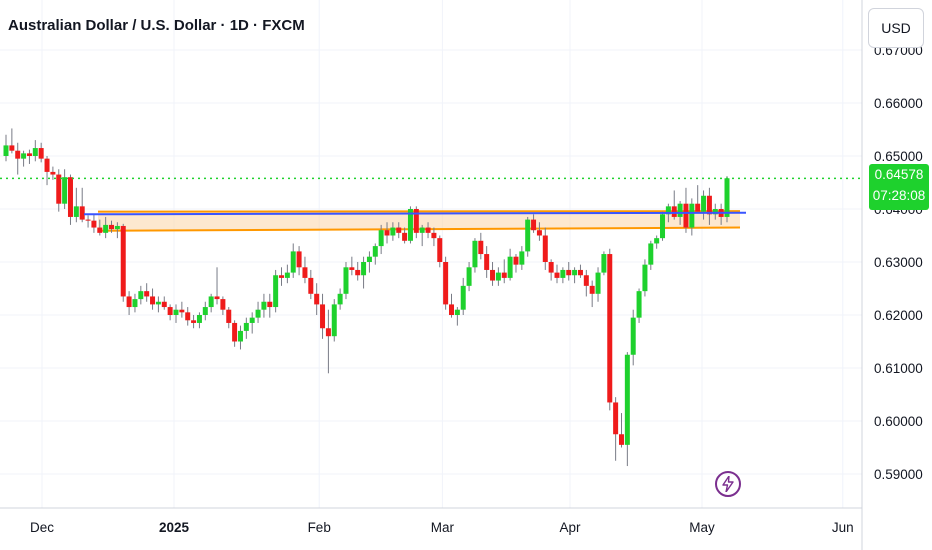 This screenshot has width=932, height=550. Describe the element at coordinates (898, 262) in the screenshot. I see `y-tick-label: 0.63000` at that location.